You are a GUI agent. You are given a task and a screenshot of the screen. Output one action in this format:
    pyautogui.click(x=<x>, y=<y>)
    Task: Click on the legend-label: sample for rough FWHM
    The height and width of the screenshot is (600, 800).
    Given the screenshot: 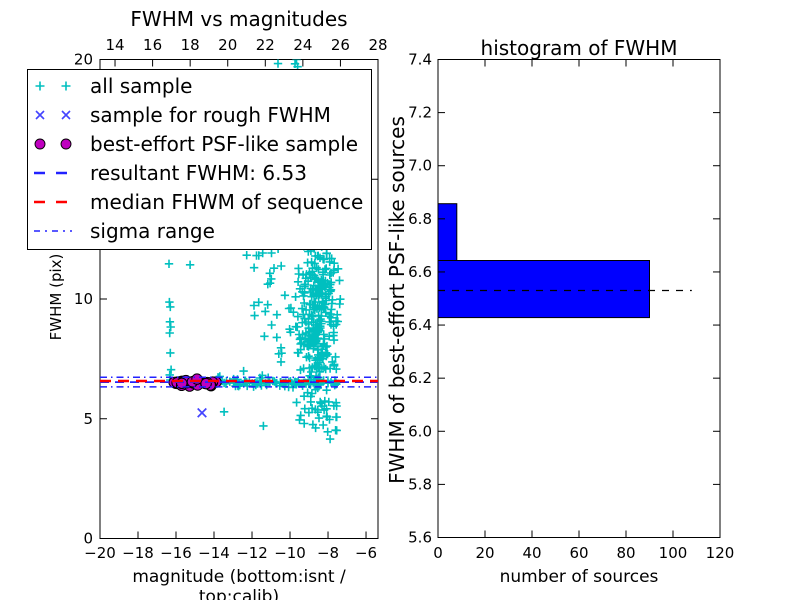 What is the action you would take?
    pyautogui.click(x=210, y=115)
    